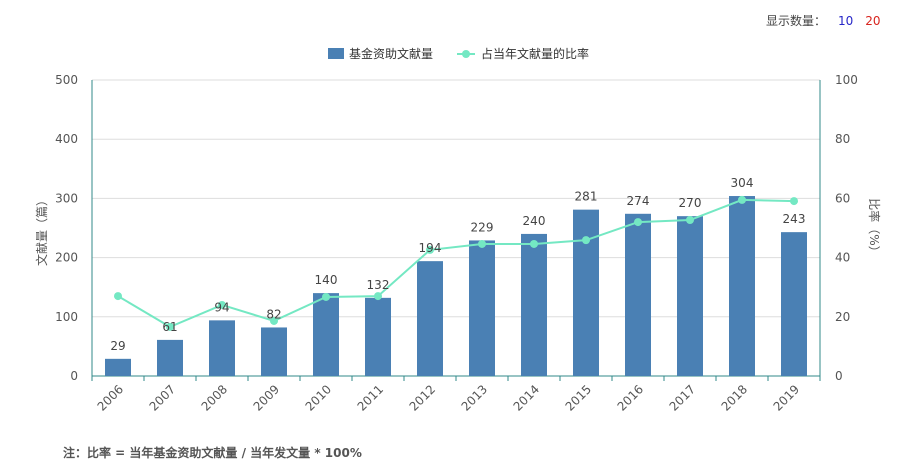  I want to click on bar-data-label: 61, so click(169, 327).